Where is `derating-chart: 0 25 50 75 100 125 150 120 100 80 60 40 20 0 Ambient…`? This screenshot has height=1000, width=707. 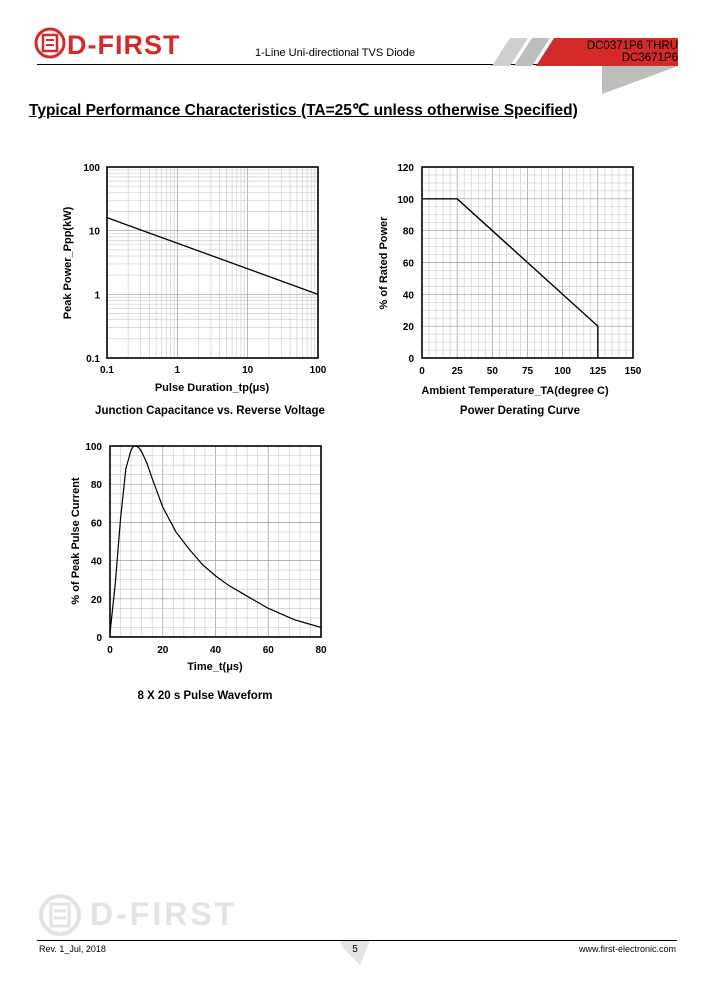
derating-chart: 0 25 50 75 100 125 150 120 100 80 60 40 20 0 Ambient… is located at coordinates (510, 280).